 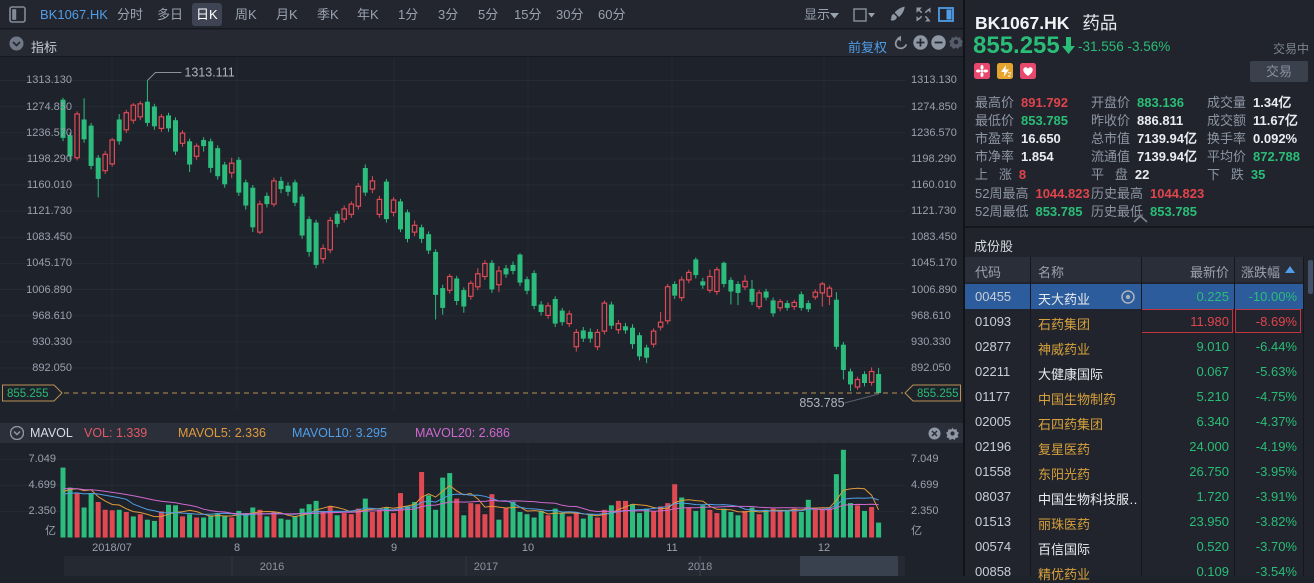 What do you see at coordinates (209, 73) in the screenshot?
I see `svg-text: 1313.111` at bounding box center [209, 73].